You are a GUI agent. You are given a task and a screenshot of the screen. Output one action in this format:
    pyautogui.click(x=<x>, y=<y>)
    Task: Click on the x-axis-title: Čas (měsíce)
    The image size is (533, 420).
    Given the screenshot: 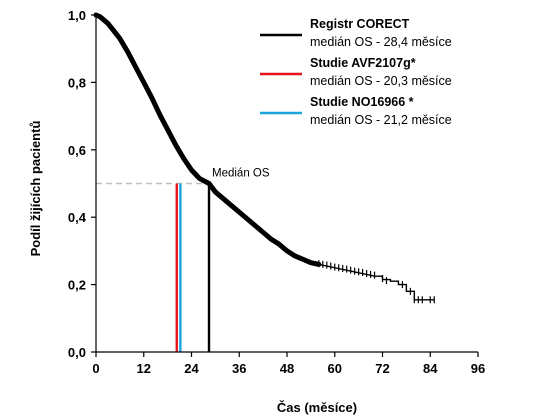 What is the action you would take?
    pyautogui.click(x=317, y=407)
    